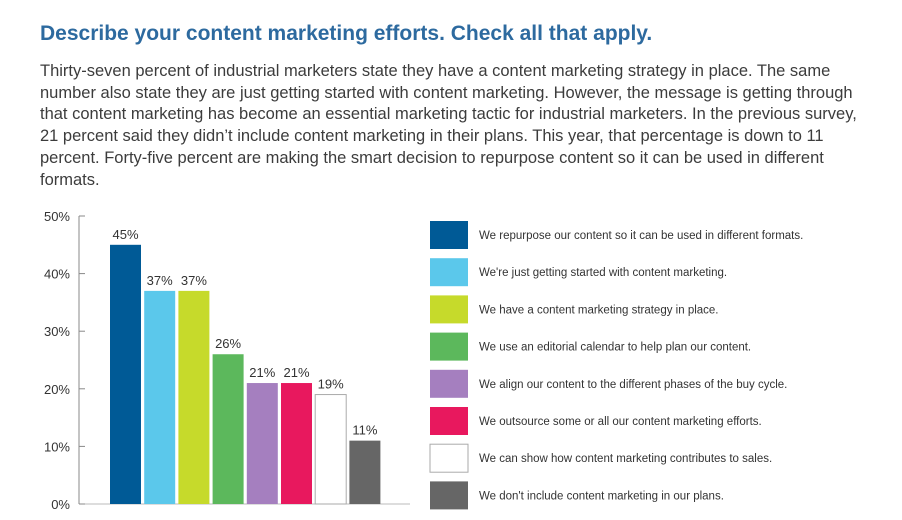 This screenshot has height=520, width=902. What do you see at coordinates (244, 332) in the screenshot?
I see `data-labels: 45% 37% 37% 26% 21% 21% 19% 11%` at bounding box center [244, 332].